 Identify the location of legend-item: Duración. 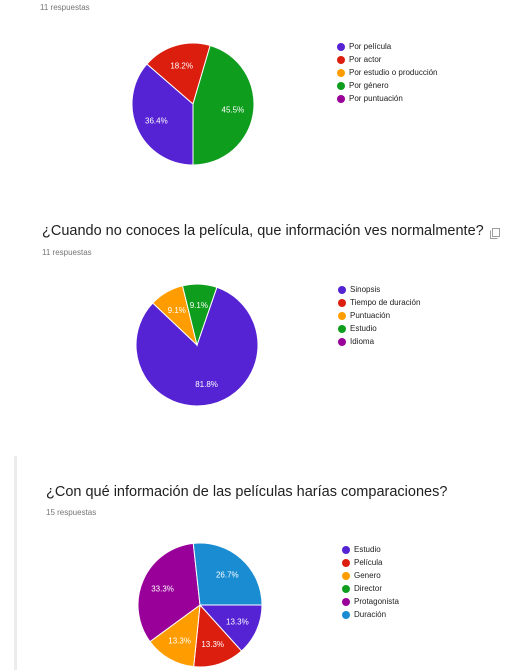
(370, 614).